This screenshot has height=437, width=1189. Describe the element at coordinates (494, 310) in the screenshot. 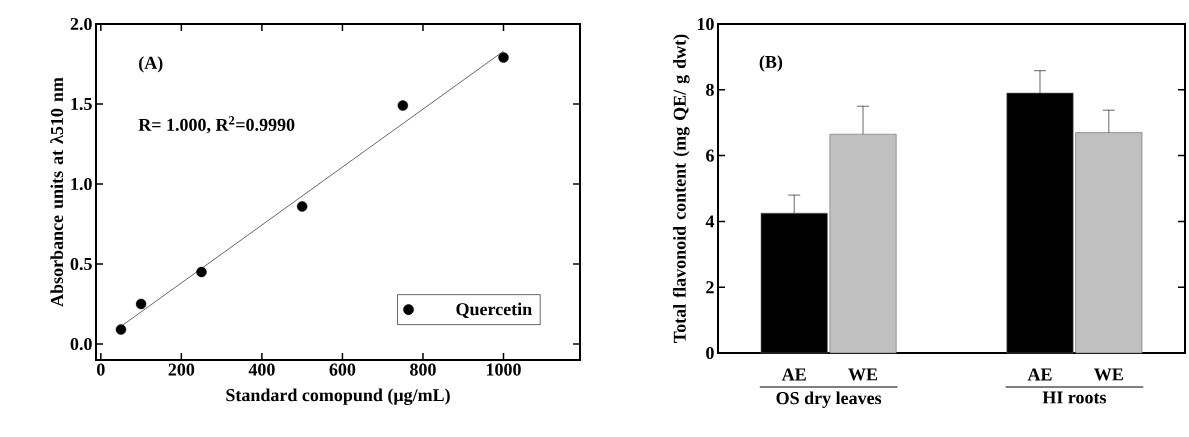

I see `legend-label: Quercetin` at that location.